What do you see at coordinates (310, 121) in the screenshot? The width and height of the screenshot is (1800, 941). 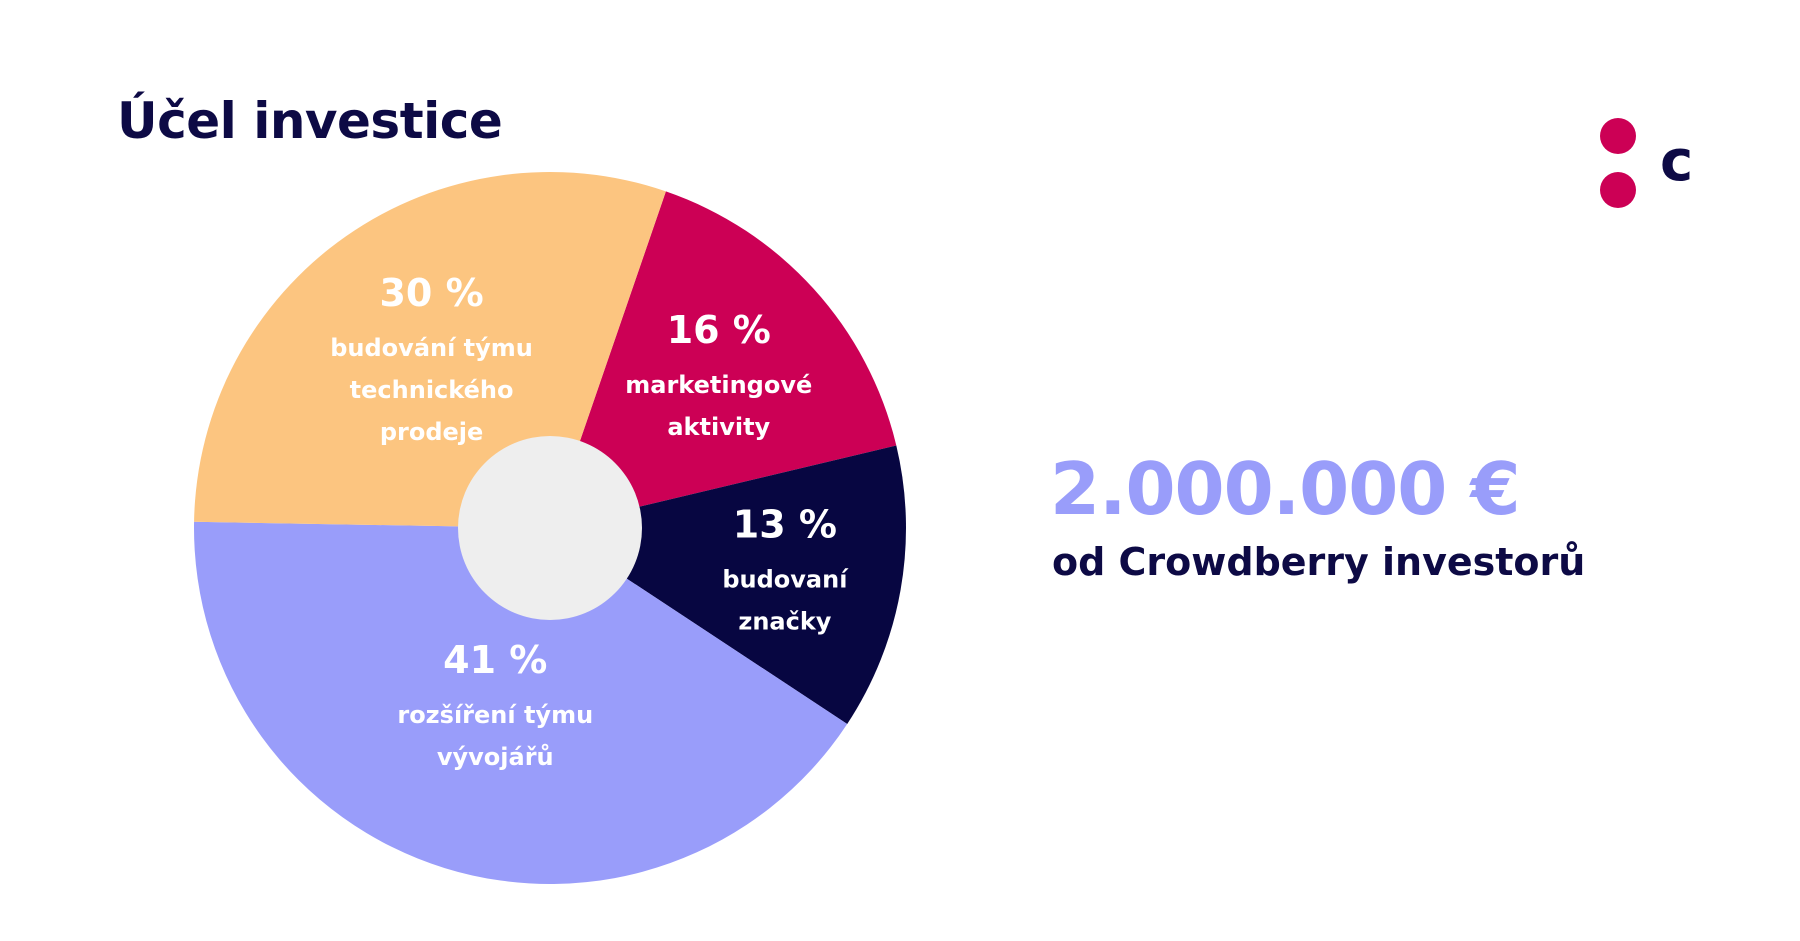 I see `page-title: Účel investice` at bounding box center [310, 121].